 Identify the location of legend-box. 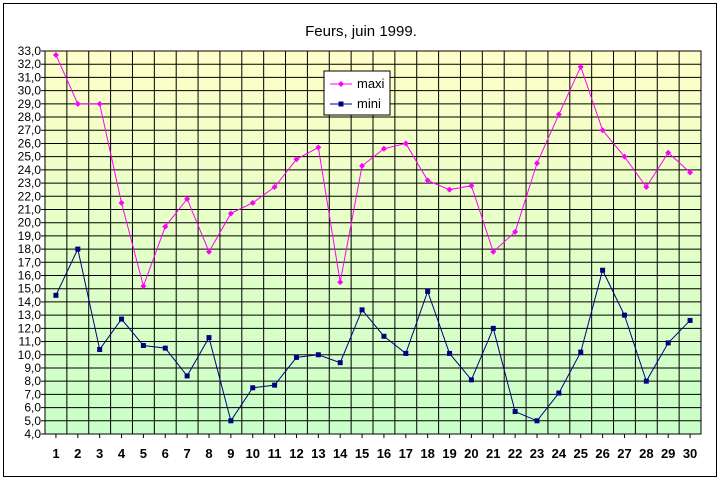
(357, 93).